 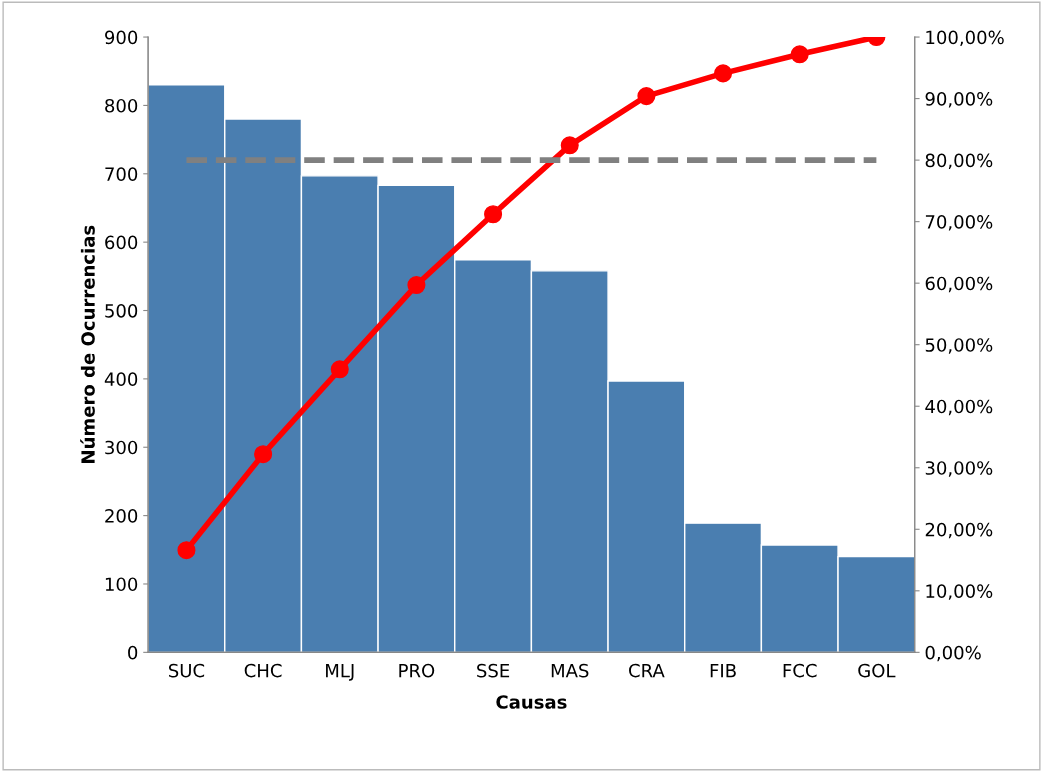 I want to click on y-axis-title: Número de Ocurrencias, so click(x=87, y=344).